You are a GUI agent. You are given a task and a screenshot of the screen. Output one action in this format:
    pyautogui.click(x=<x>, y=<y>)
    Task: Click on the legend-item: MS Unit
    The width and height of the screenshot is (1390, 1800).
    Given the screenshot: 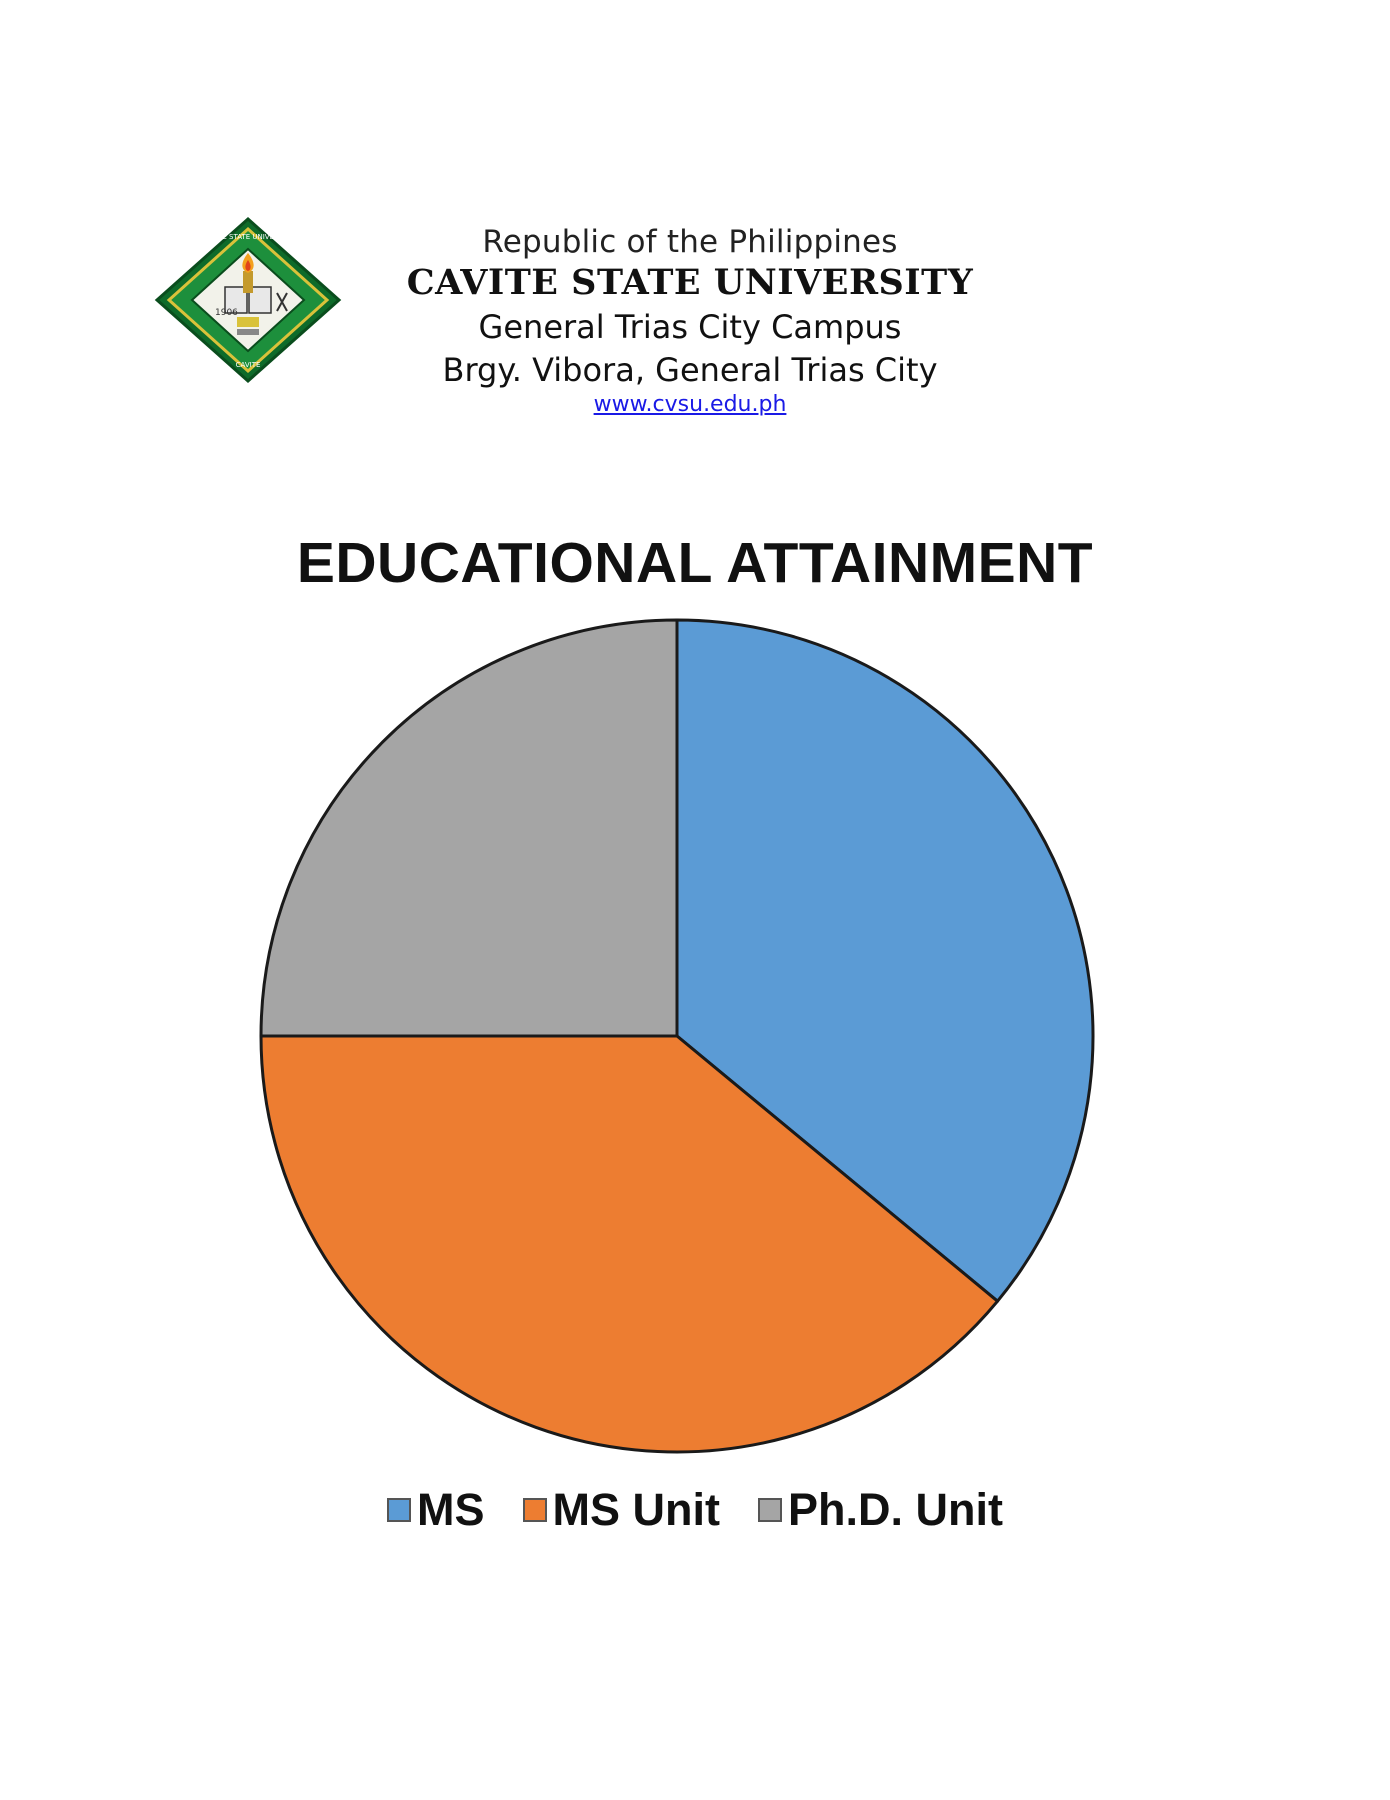 What is the action you would take?
    pyautogui.click(x=621, y=1510)
    